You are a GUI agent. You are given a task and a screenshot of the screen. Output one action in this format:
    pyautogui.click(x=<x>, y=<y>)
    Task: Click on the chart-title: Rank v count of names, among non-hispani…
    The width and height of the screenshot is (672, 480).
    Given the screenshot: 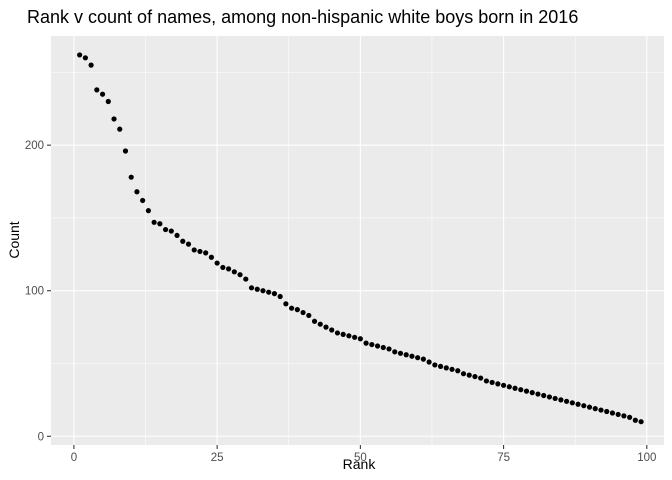 What is the action you would take?
    pyautogui.click(x=302, y=17)
    